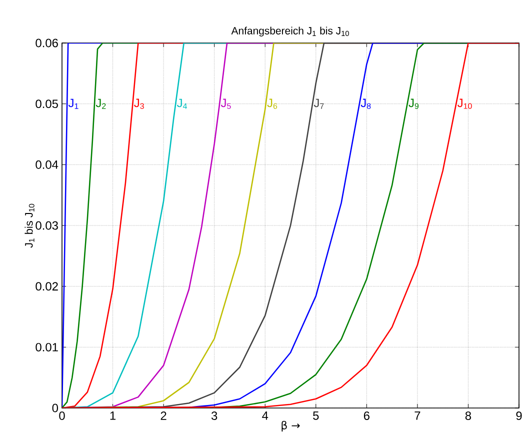 The height and width of the screenshot is (446, 531). Describe the element at coordinates (519, 416) in the screenshot. I see `x-tick-label: 9` at that location.